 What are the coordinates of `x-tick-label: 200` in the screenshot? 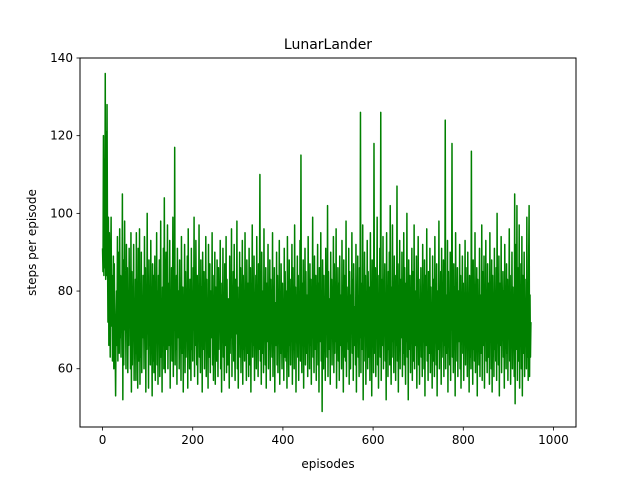 It's located at (192, 440).